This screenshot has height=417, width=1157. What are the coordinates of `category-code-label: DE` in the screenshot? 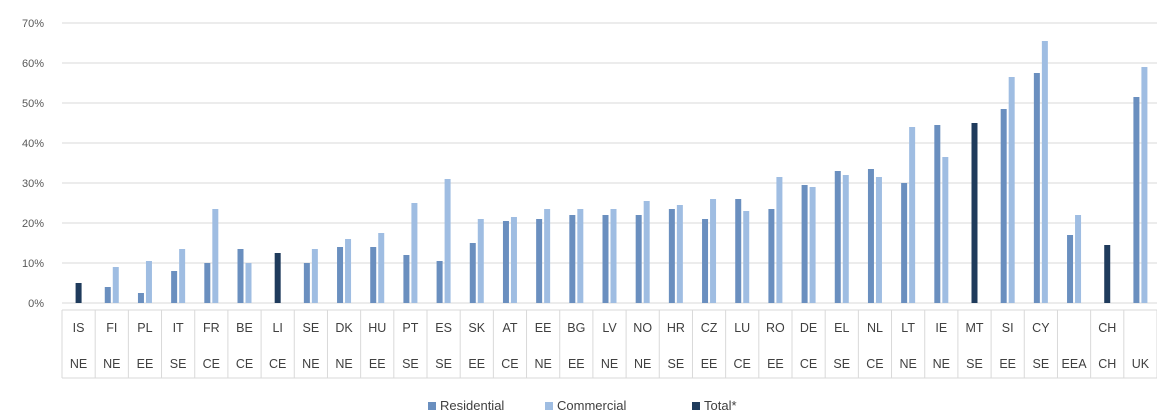 It's located at (808, 328).